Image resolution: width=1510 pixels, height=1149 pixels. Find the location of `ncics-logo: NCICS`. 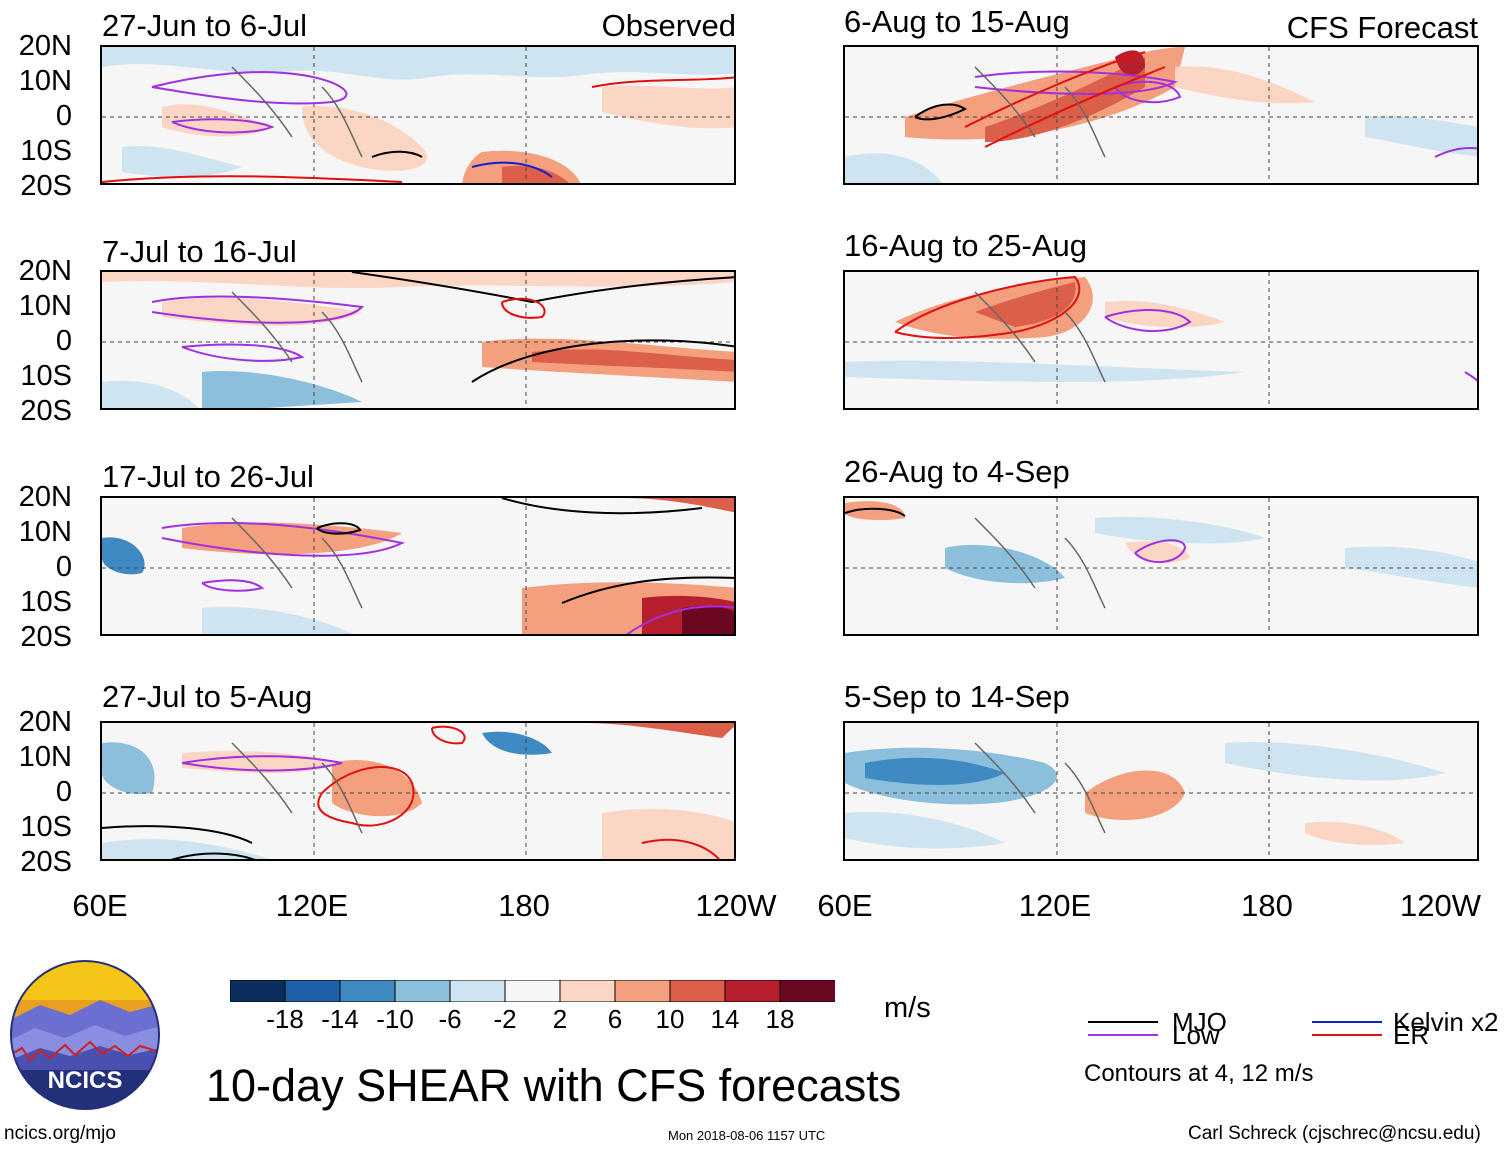

ncics-logo: NCICS is located at coordinates (85, 1035).